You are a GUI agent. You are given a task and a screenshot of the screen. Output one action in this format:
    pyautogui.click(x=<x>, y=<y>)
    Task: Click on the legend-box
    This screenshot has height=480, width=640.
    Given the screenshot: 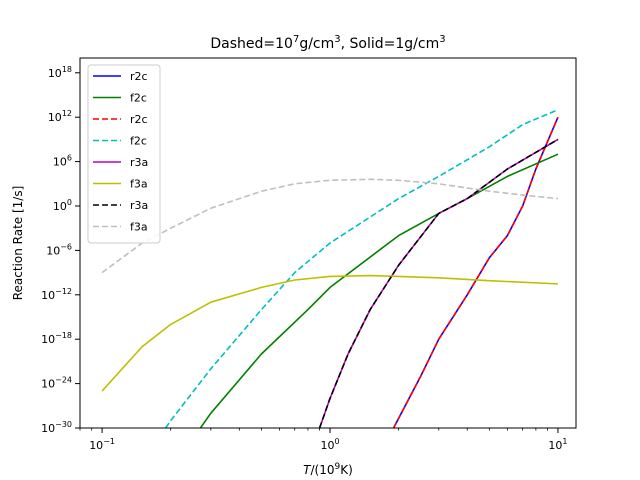 What is the action you would take?
    pyautogui.click(x=124, y=154)
    